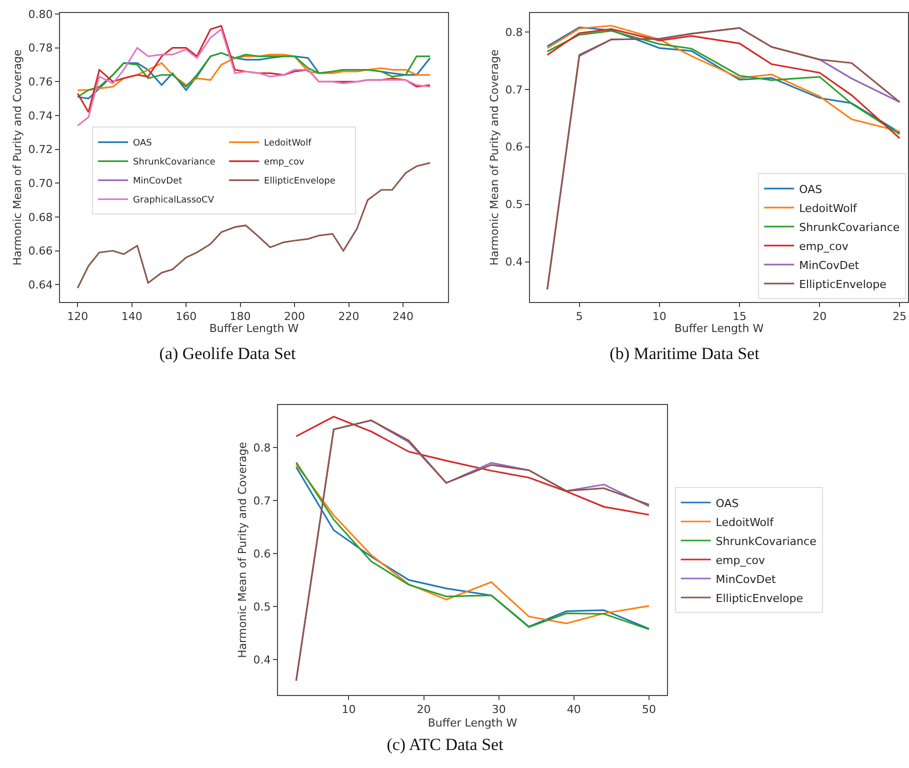 This screenshot has height=768, width=909. I want to click on x-tick-label: 25, so click(899, 317).